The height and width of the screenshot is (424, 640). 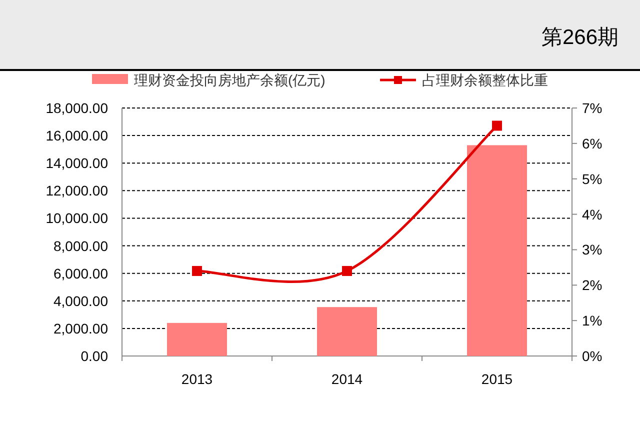 I want to click on y-tick-label: 4,000.00, so click(x=81, y=300).